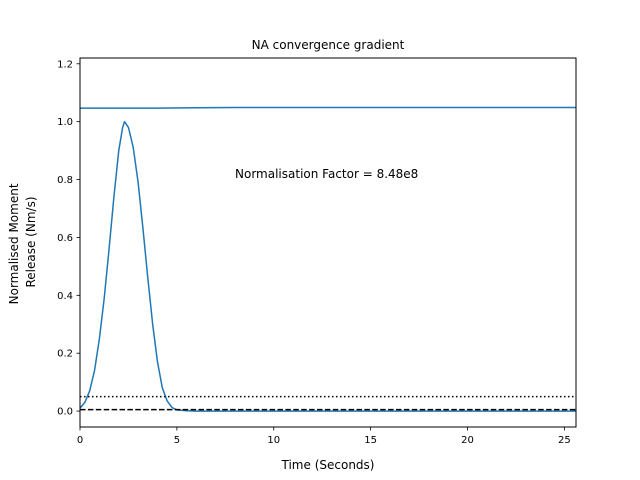 This screenshot has width=640, height=480. What do you see at coordinates (65, 180) in the screenshot?
I see `y-tick-label: 0.8` at bounding box center [65, 180].